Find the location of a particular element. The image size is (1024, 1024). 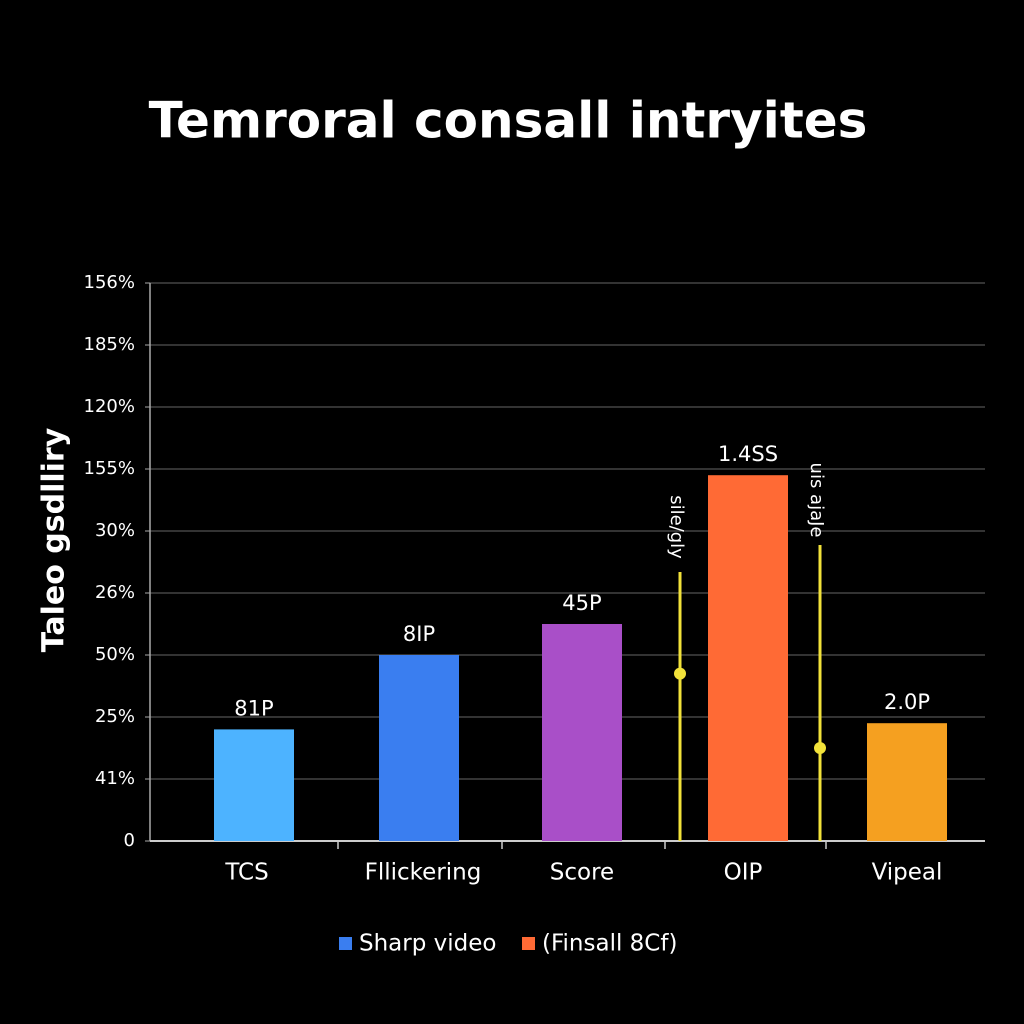

legend-label: (Finsall 8Cf) is located at coordinates (609, 944).